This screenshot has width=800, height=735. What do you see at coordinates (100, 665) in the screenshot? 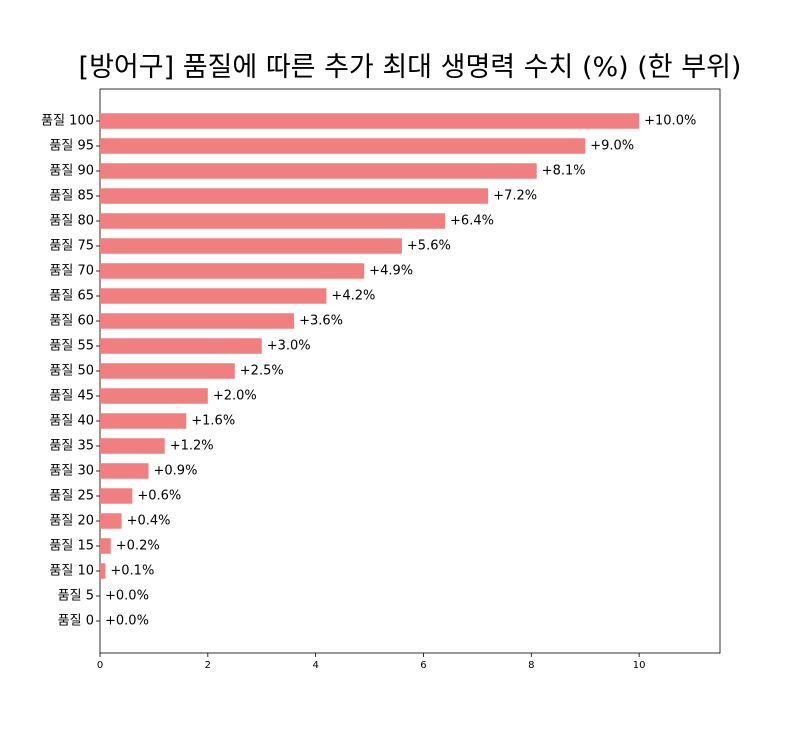
I see `x-tick-label: 0` at bounding box center [100, 665].